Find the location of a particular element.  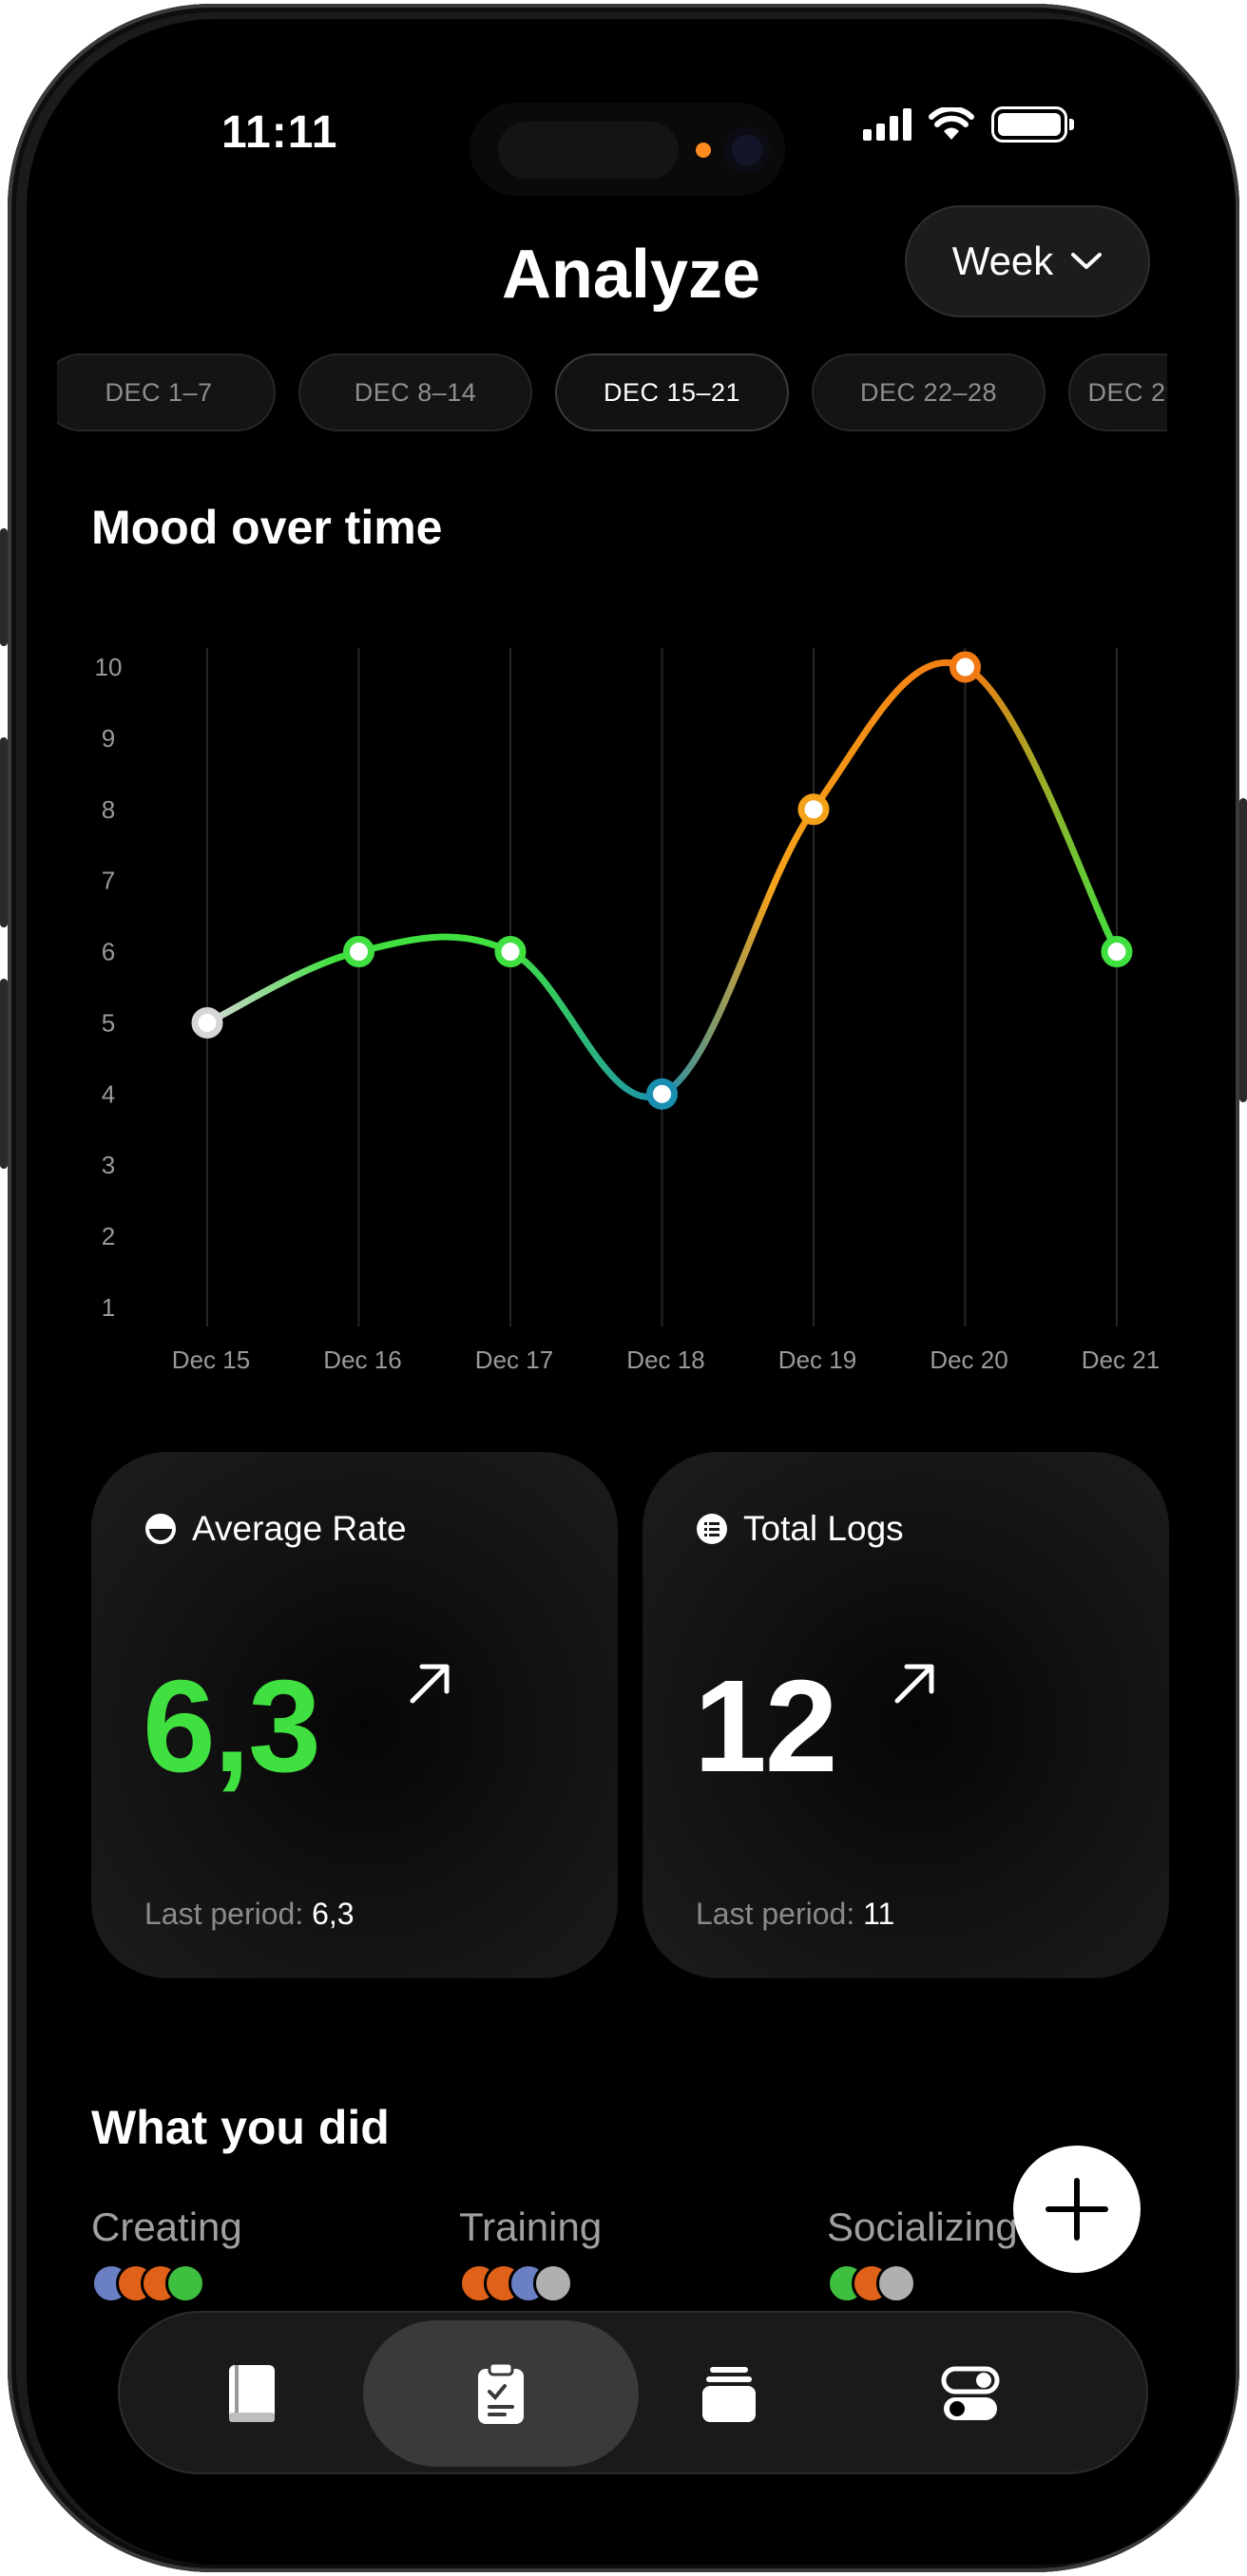

y-tick-label: 8 is located at coordinates (108, 809).